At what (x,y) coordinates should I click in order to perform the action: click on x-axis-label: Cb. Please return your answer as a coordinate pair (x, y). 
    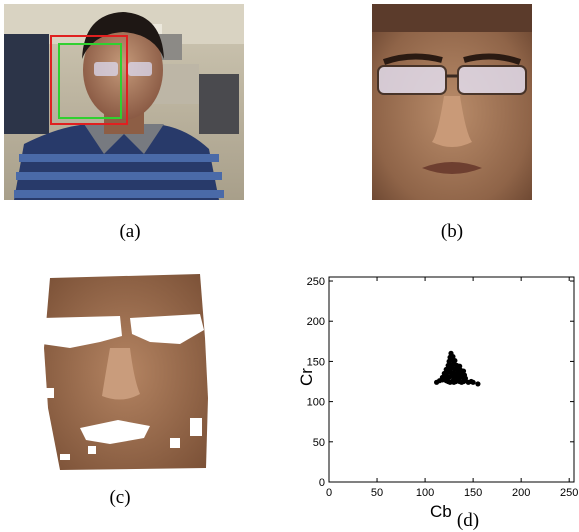
    Looking at the image, I should click on (441, 511).